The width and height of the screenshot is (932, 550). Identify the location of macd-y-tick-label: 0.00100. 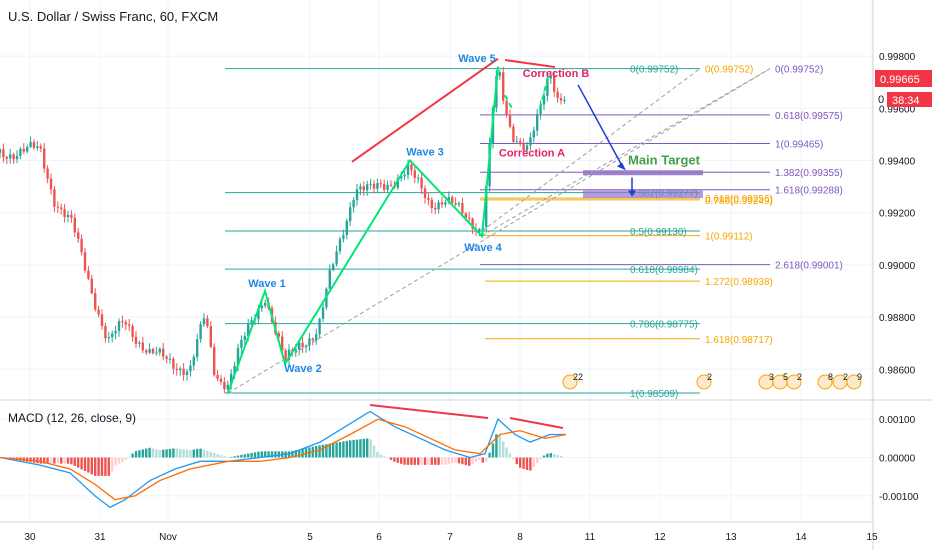
(897, 420).